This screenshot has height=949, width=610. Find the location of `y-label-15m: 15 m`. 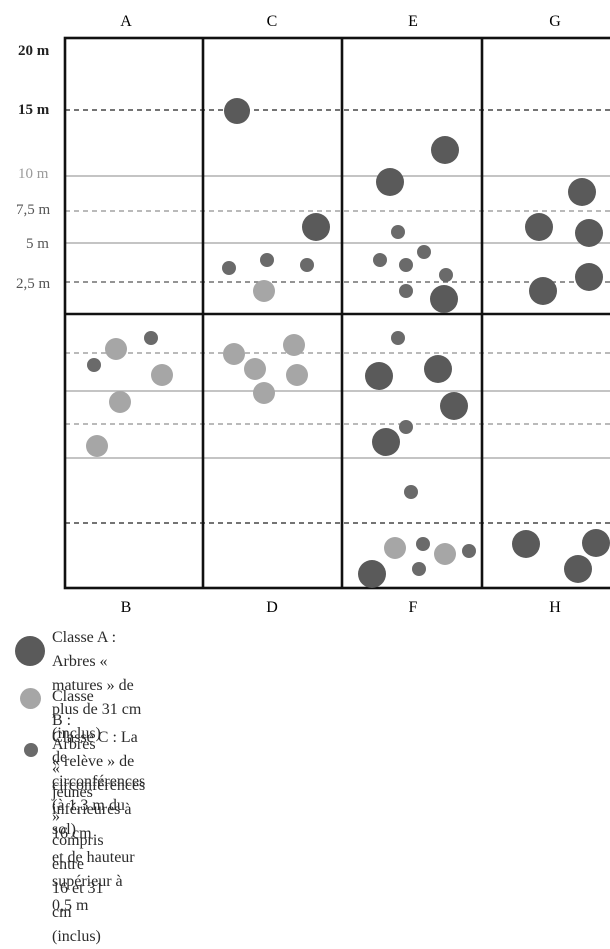

y-label-15m: 15 m is located at coordinates (34, 110).